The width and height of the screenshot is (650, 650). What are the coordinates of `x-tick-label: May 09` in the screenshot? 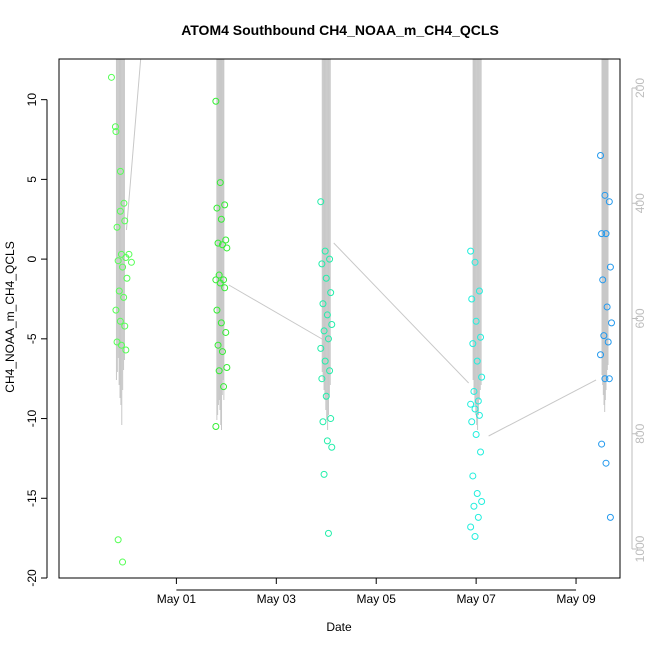 It's located at (576, 599).